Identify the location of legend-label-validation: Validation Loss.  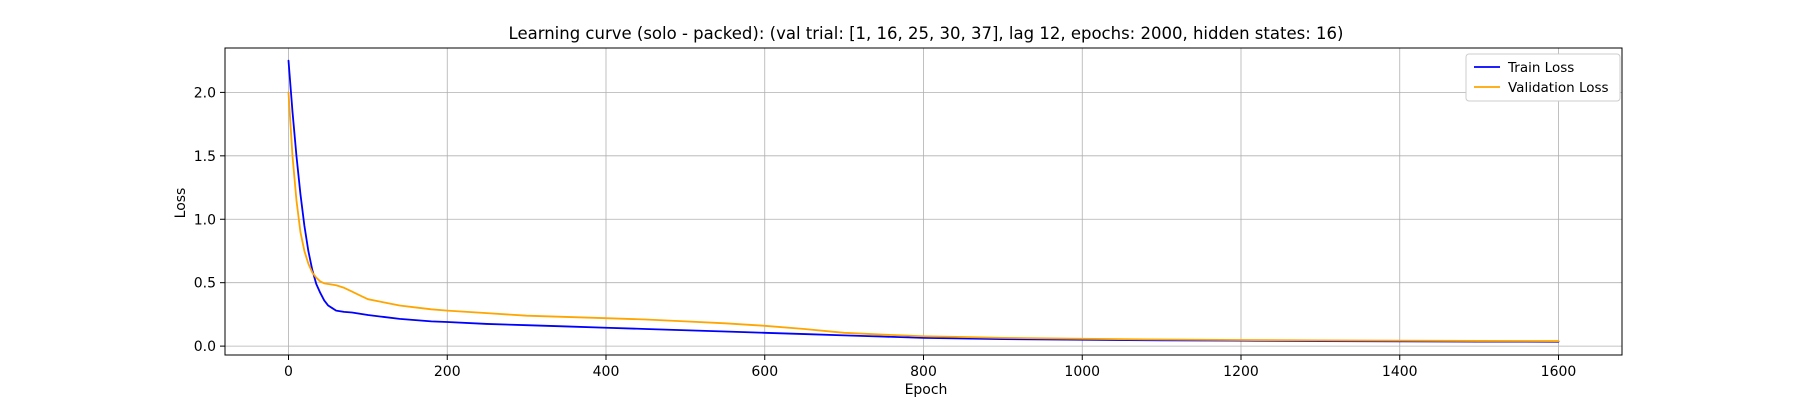
(1558, 88).